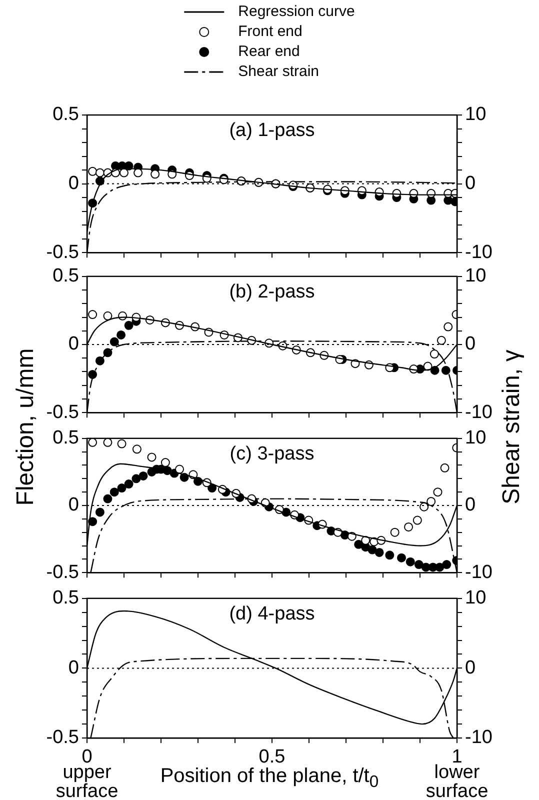 This screenshot has width=539, height=800. I want to click on chart-title: (d) 4-pass, so click(272, 614).